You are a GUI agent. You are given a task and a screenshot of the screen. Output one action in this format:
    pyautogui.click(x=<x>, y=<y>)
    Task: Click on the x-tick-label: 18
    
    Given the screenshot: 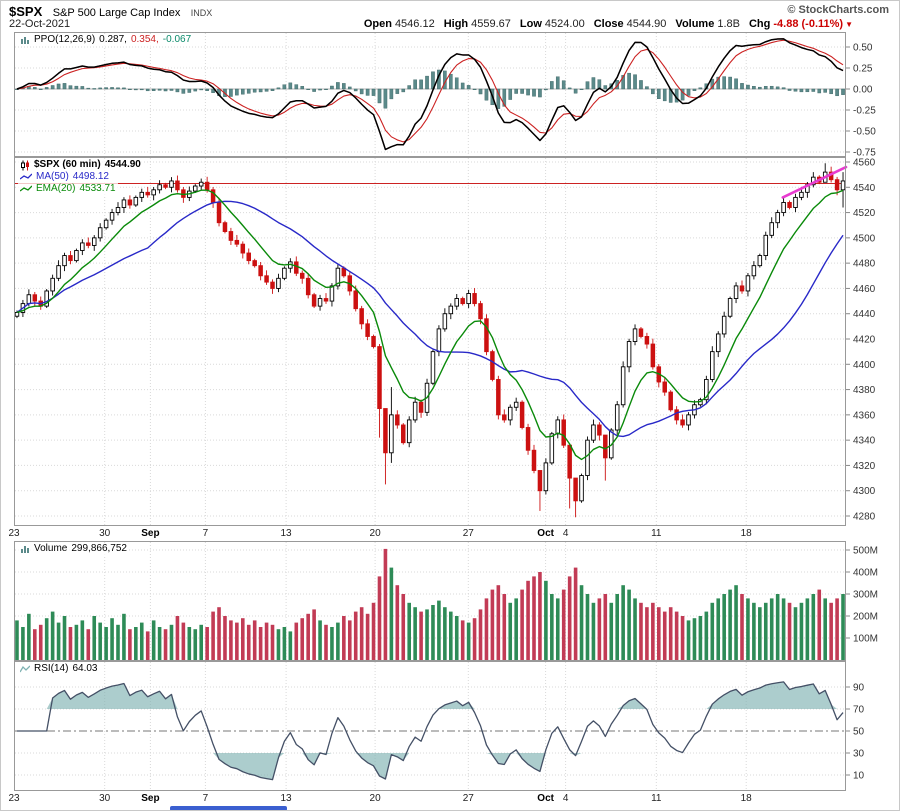 What is the action you would take?
    pyautogui.click(x=746, y=798)
    